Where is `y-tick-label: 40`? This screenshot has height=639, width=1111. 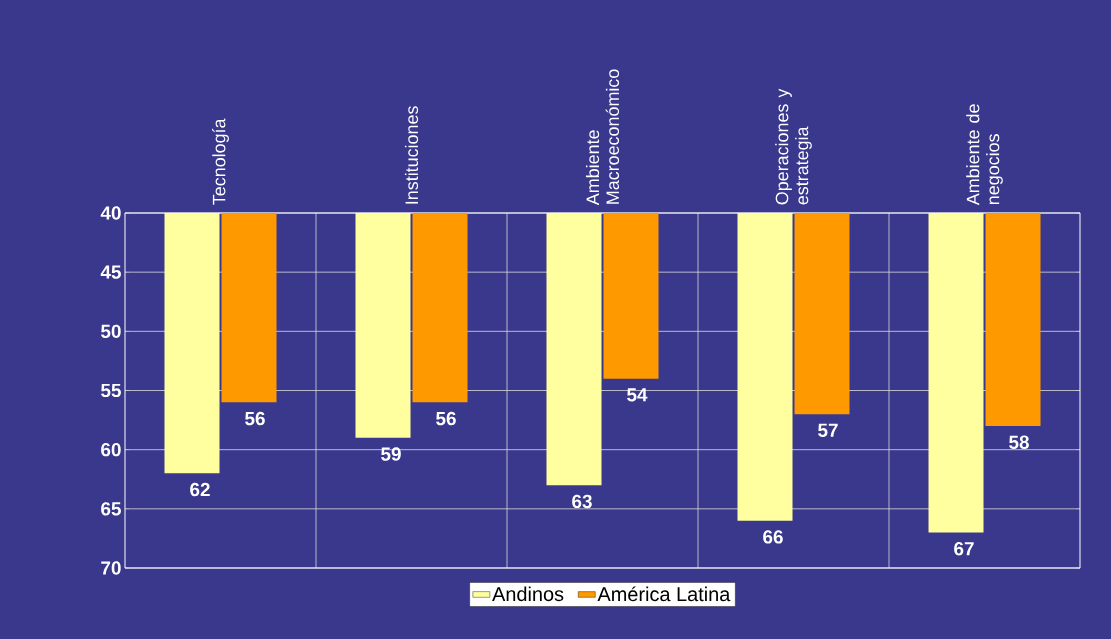
y-tick-label: 40 is located at coordinates (110, 213).